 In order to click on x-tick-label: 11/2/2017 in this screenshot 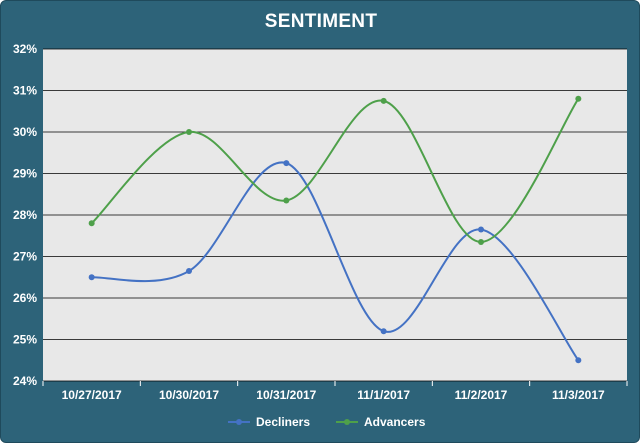, I will do `click(481, 395)`.